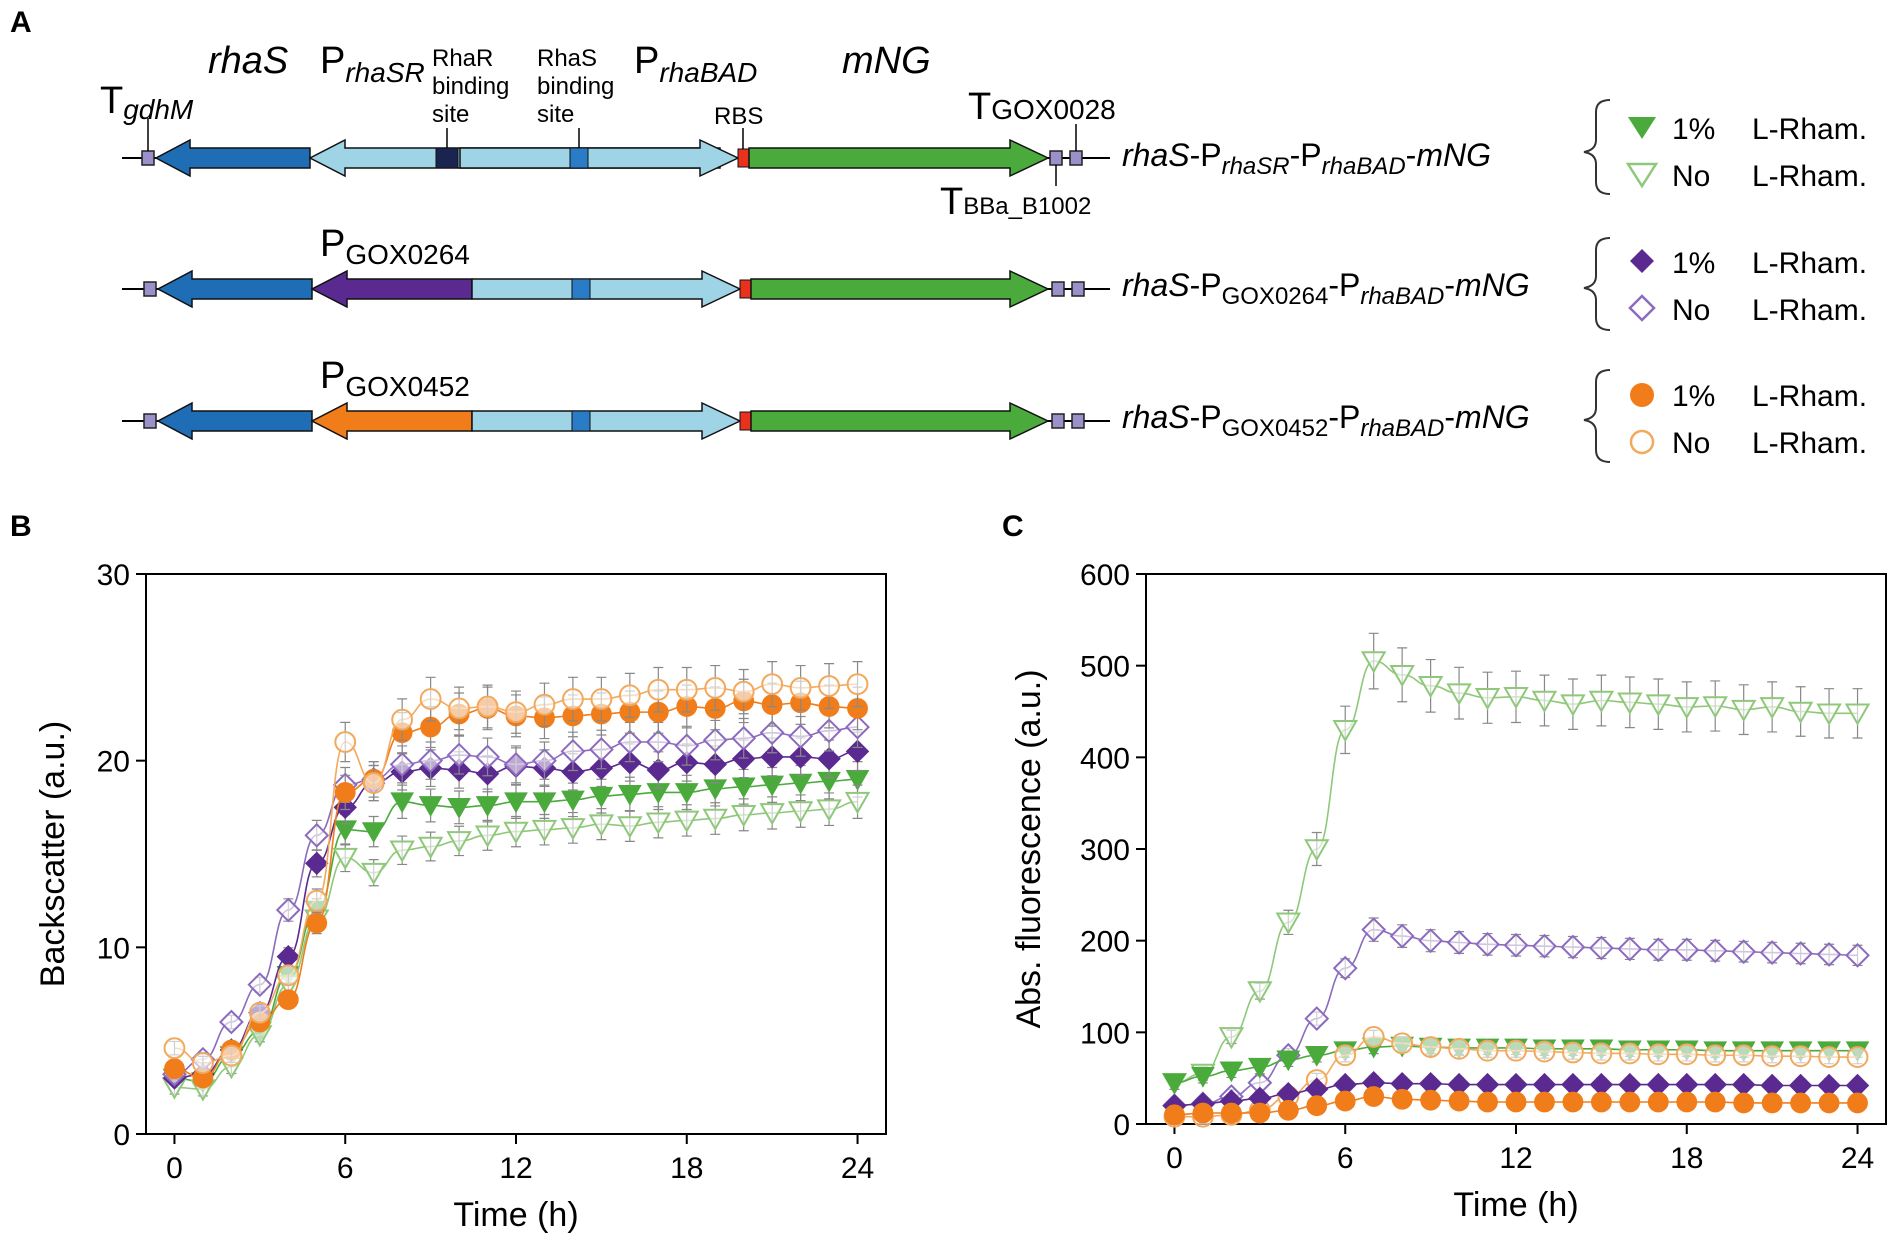  Describe the element at coordinates (515, 1168) in the screenshot. I see `x-tick-label: 12` at that location.